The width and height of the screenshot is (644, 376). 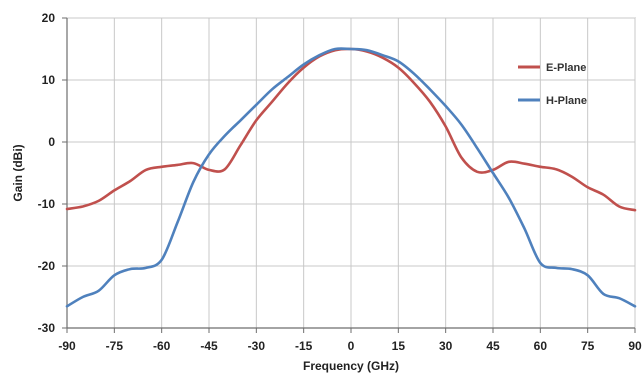 I want to click on x-tick-label: 45, so click(x=493, y=346).